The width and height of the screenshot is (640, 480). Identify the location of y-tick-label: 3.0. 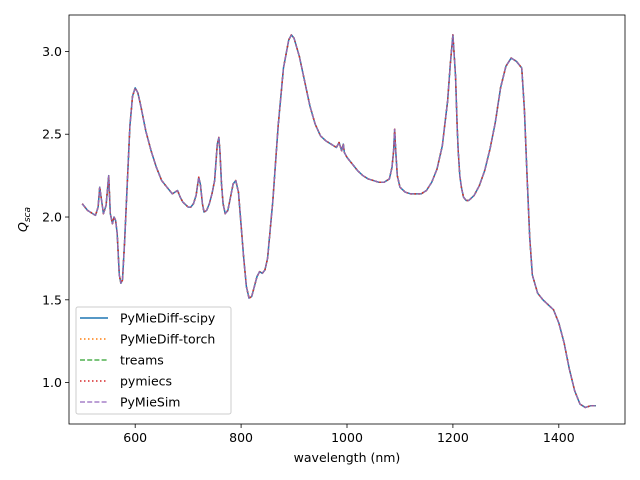
(52, 51).